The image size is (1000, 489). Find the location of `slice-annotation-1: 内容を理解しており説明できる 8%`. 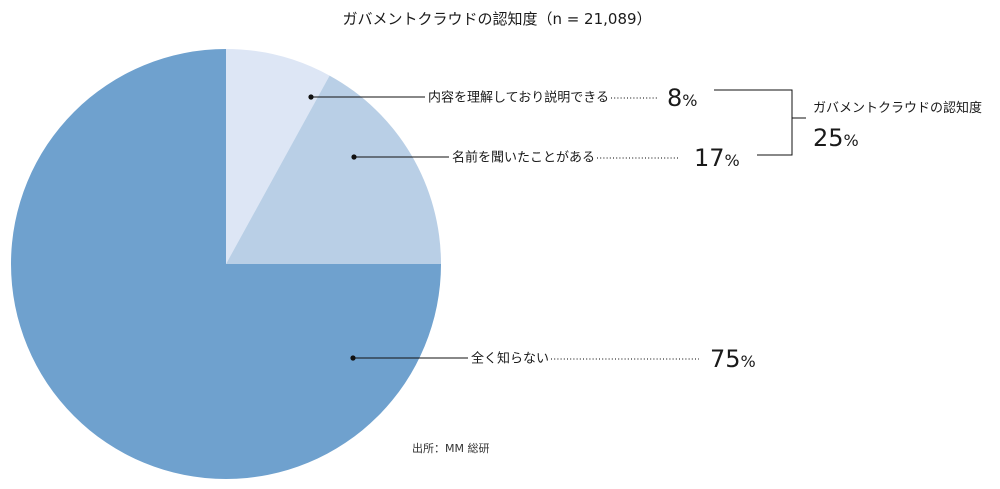

slice-annotation-1: 内容を理解しており説明できる 8% is located at coordinates (502, 98).